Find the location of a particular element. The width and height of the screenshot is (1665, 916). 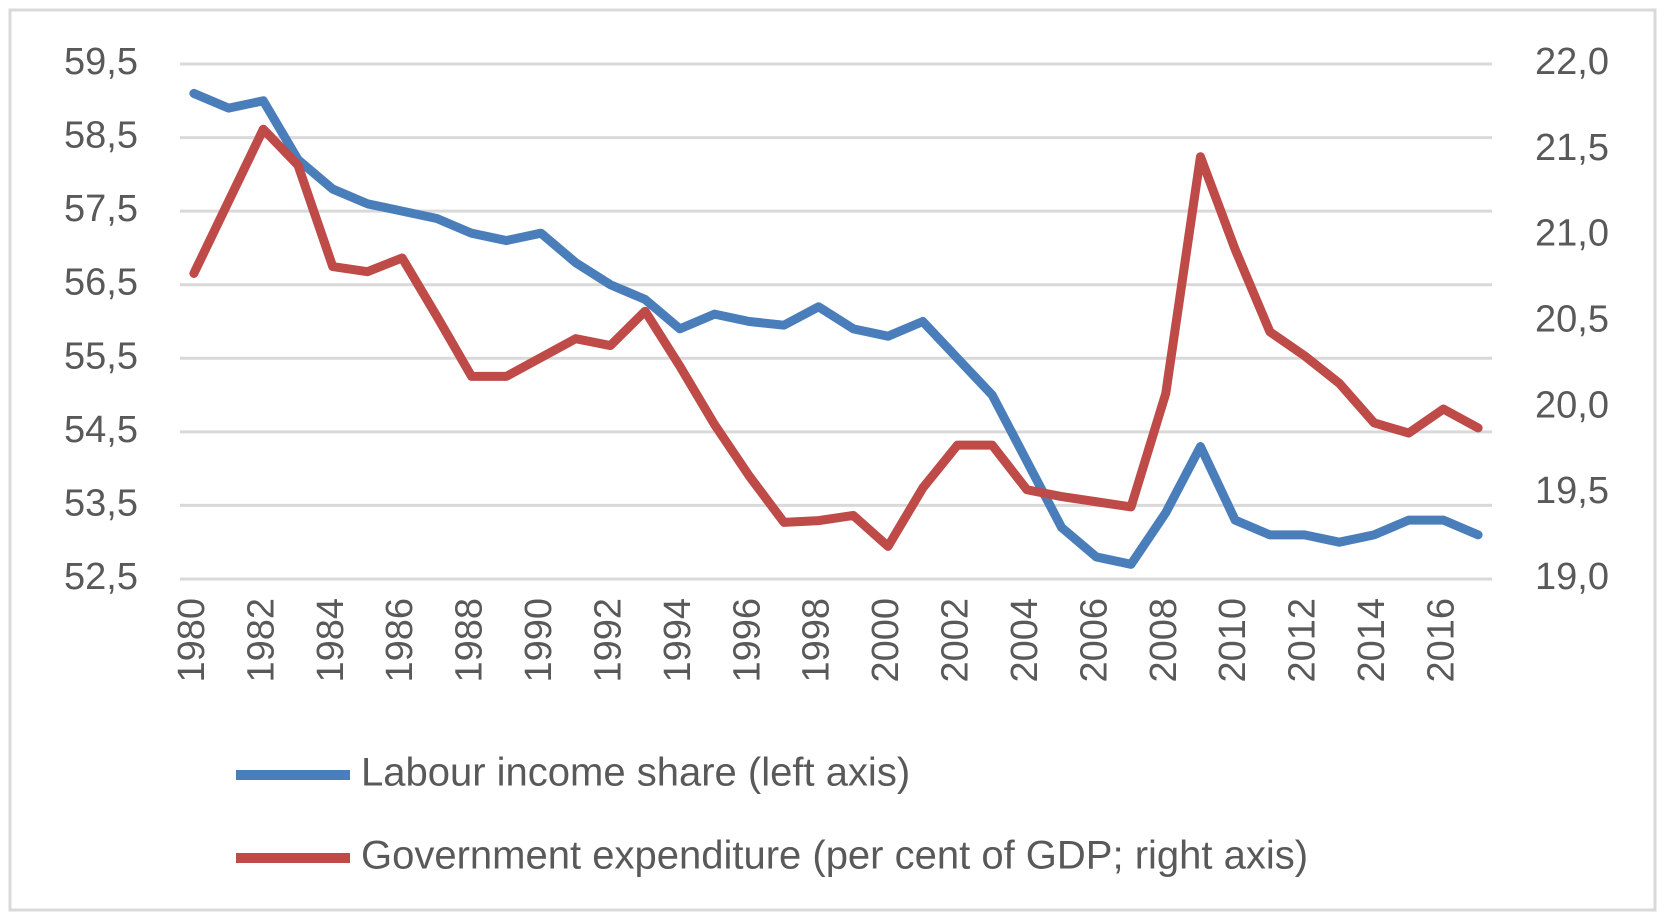

y-tick-label: 59,5 is located at coordinates (101, 62).